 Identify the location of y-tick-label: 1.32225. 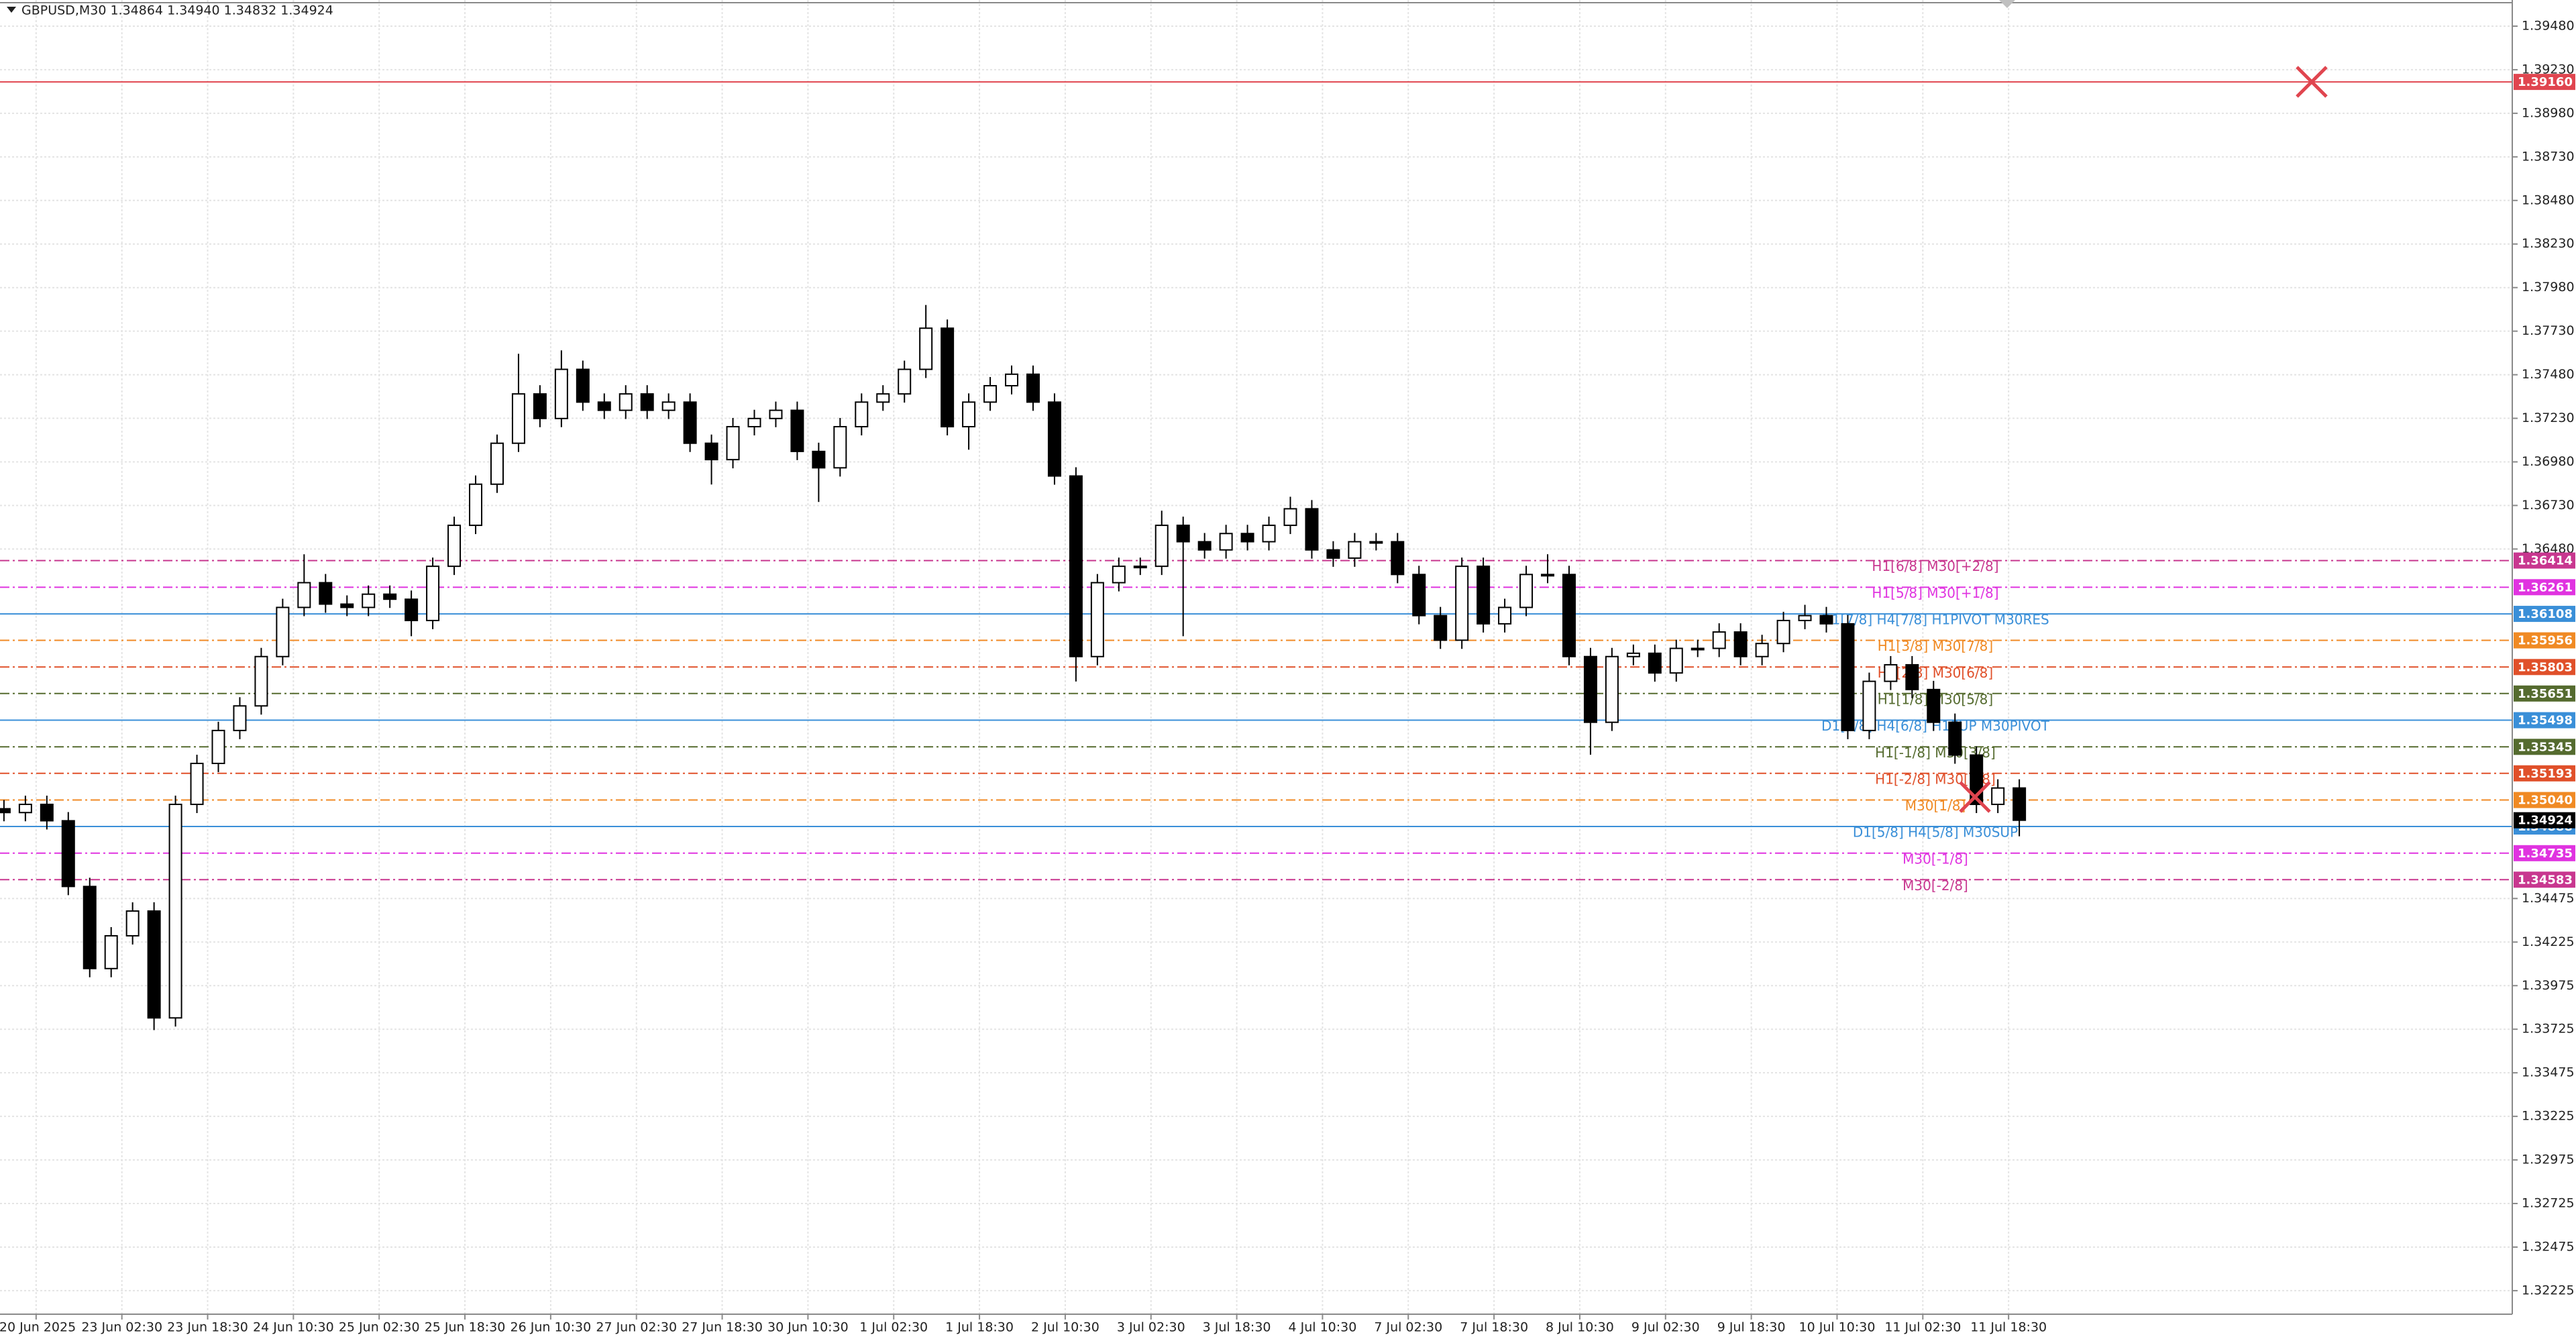
(2548, 1290).